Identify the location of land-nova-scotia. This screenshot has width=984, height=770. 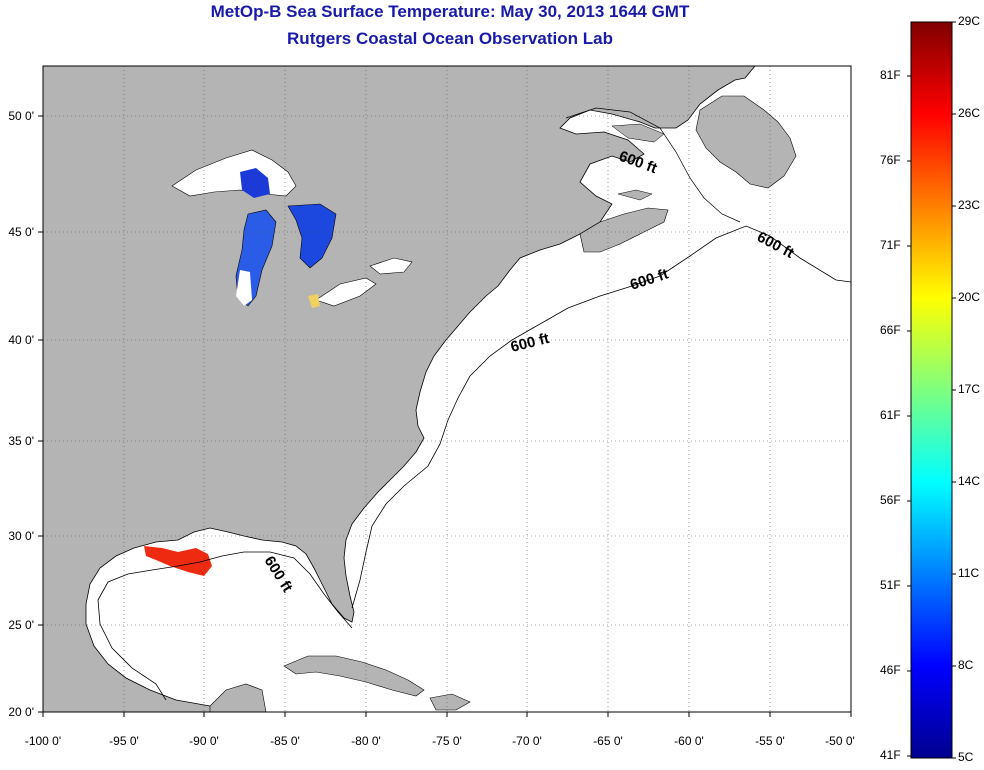
(624, 230).